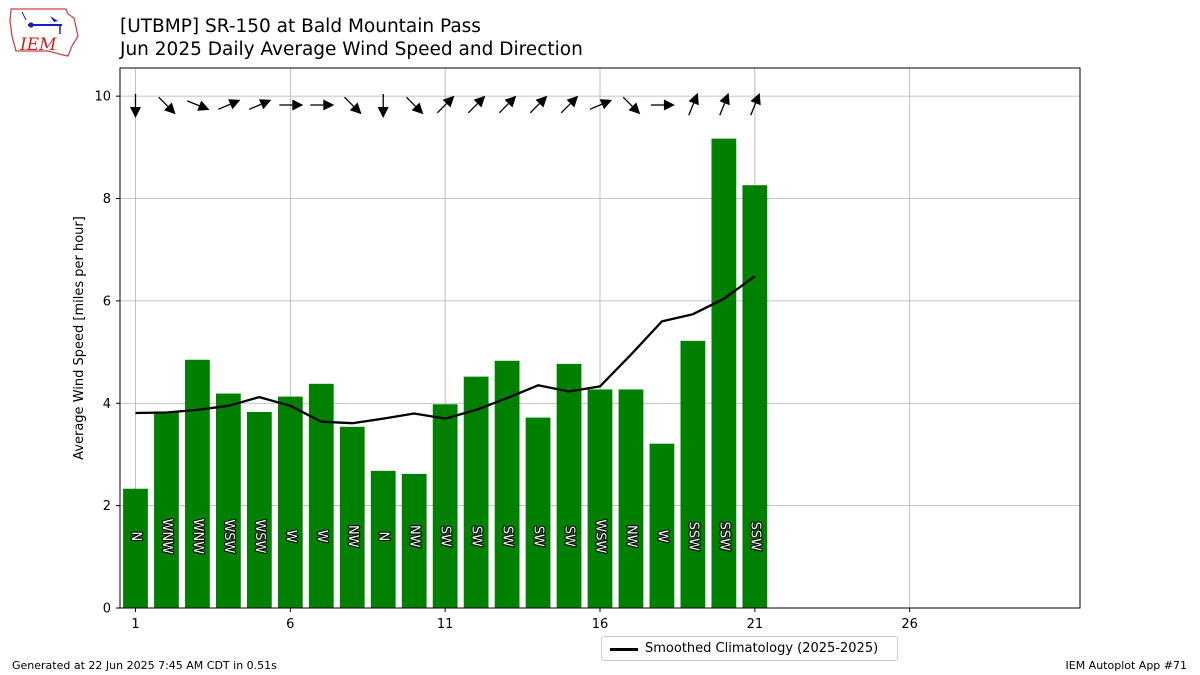  I want to click on legend-label: Smoothed Climatology (2025-2025), so click(762, 648).